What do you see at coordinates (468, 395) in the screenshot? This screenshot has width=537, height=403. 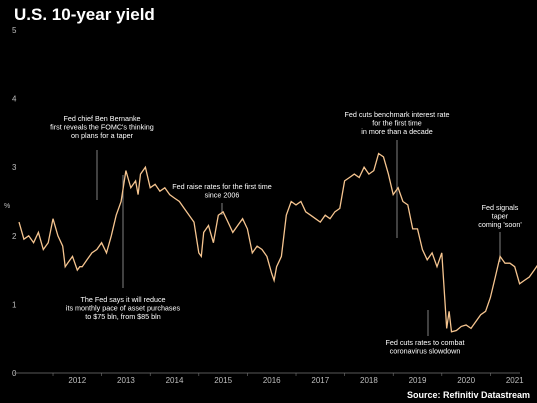 I see `source-note: Source: Refinitiv Datastream` at bounding box center [468, 395].